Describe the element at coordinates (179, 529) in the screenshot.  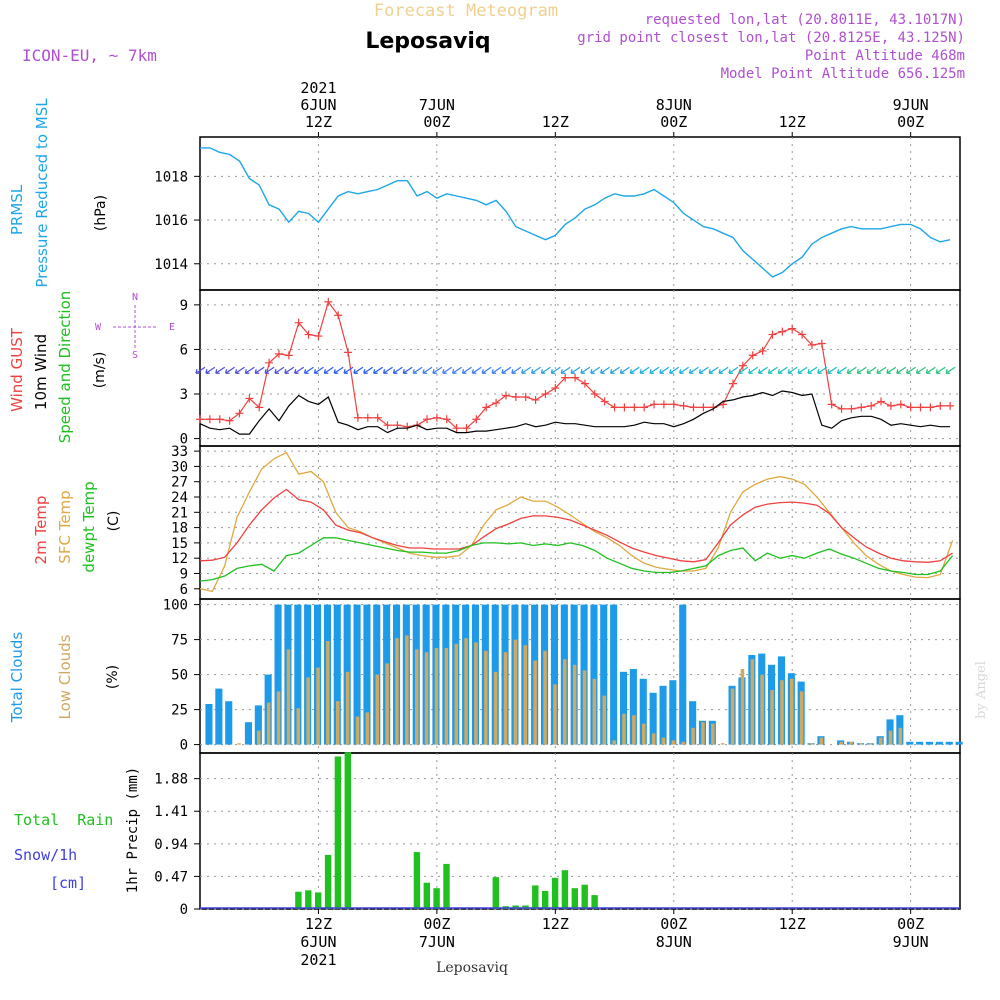
I see `y-tick-label: 18` at that location.